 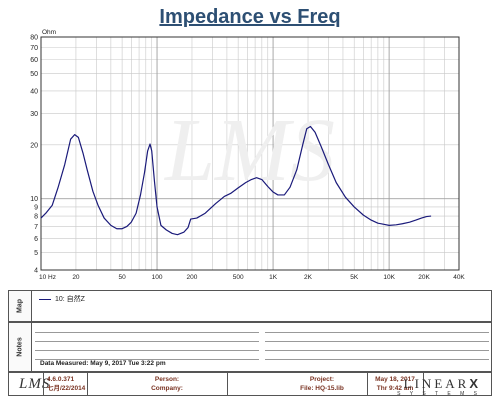 I want to click on brand-subtitle: S Y S T E M S, so click(x=439, y=394).